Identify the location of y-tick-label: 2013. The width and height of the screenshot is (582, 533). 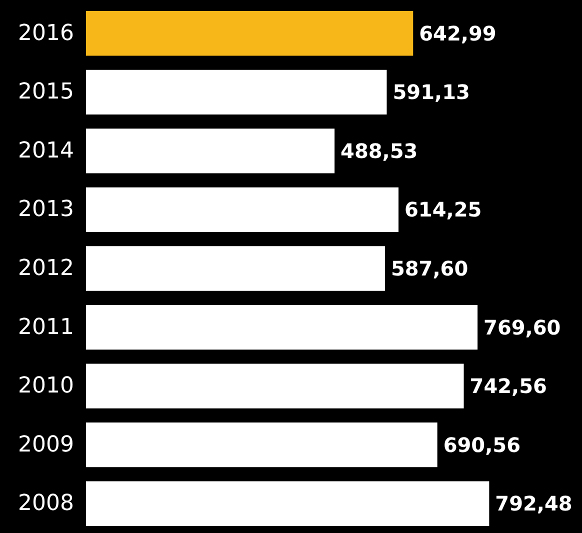
(46, 209).